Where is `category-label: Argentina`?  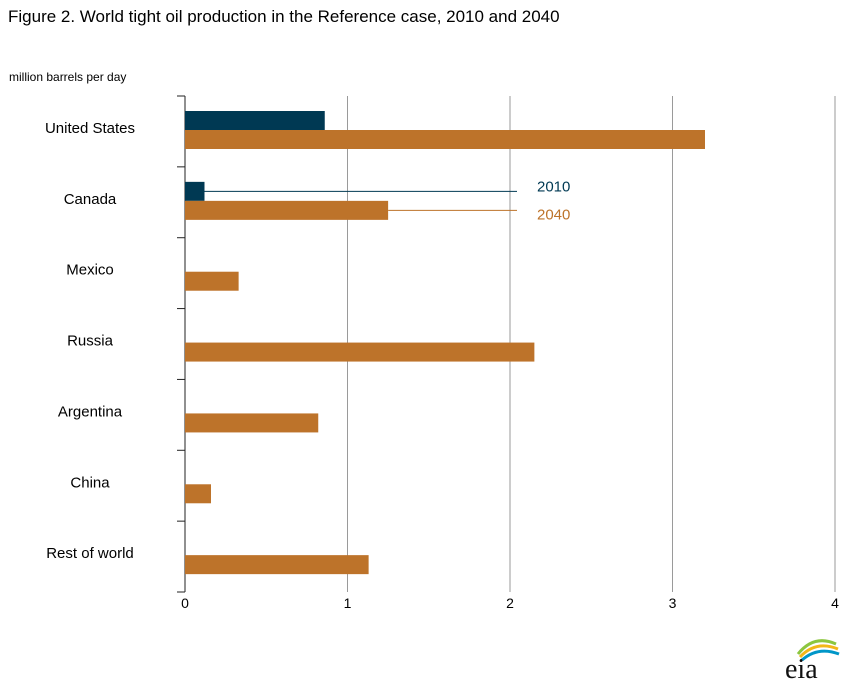
category-label: Argentina is located at coordinates (90, 411).